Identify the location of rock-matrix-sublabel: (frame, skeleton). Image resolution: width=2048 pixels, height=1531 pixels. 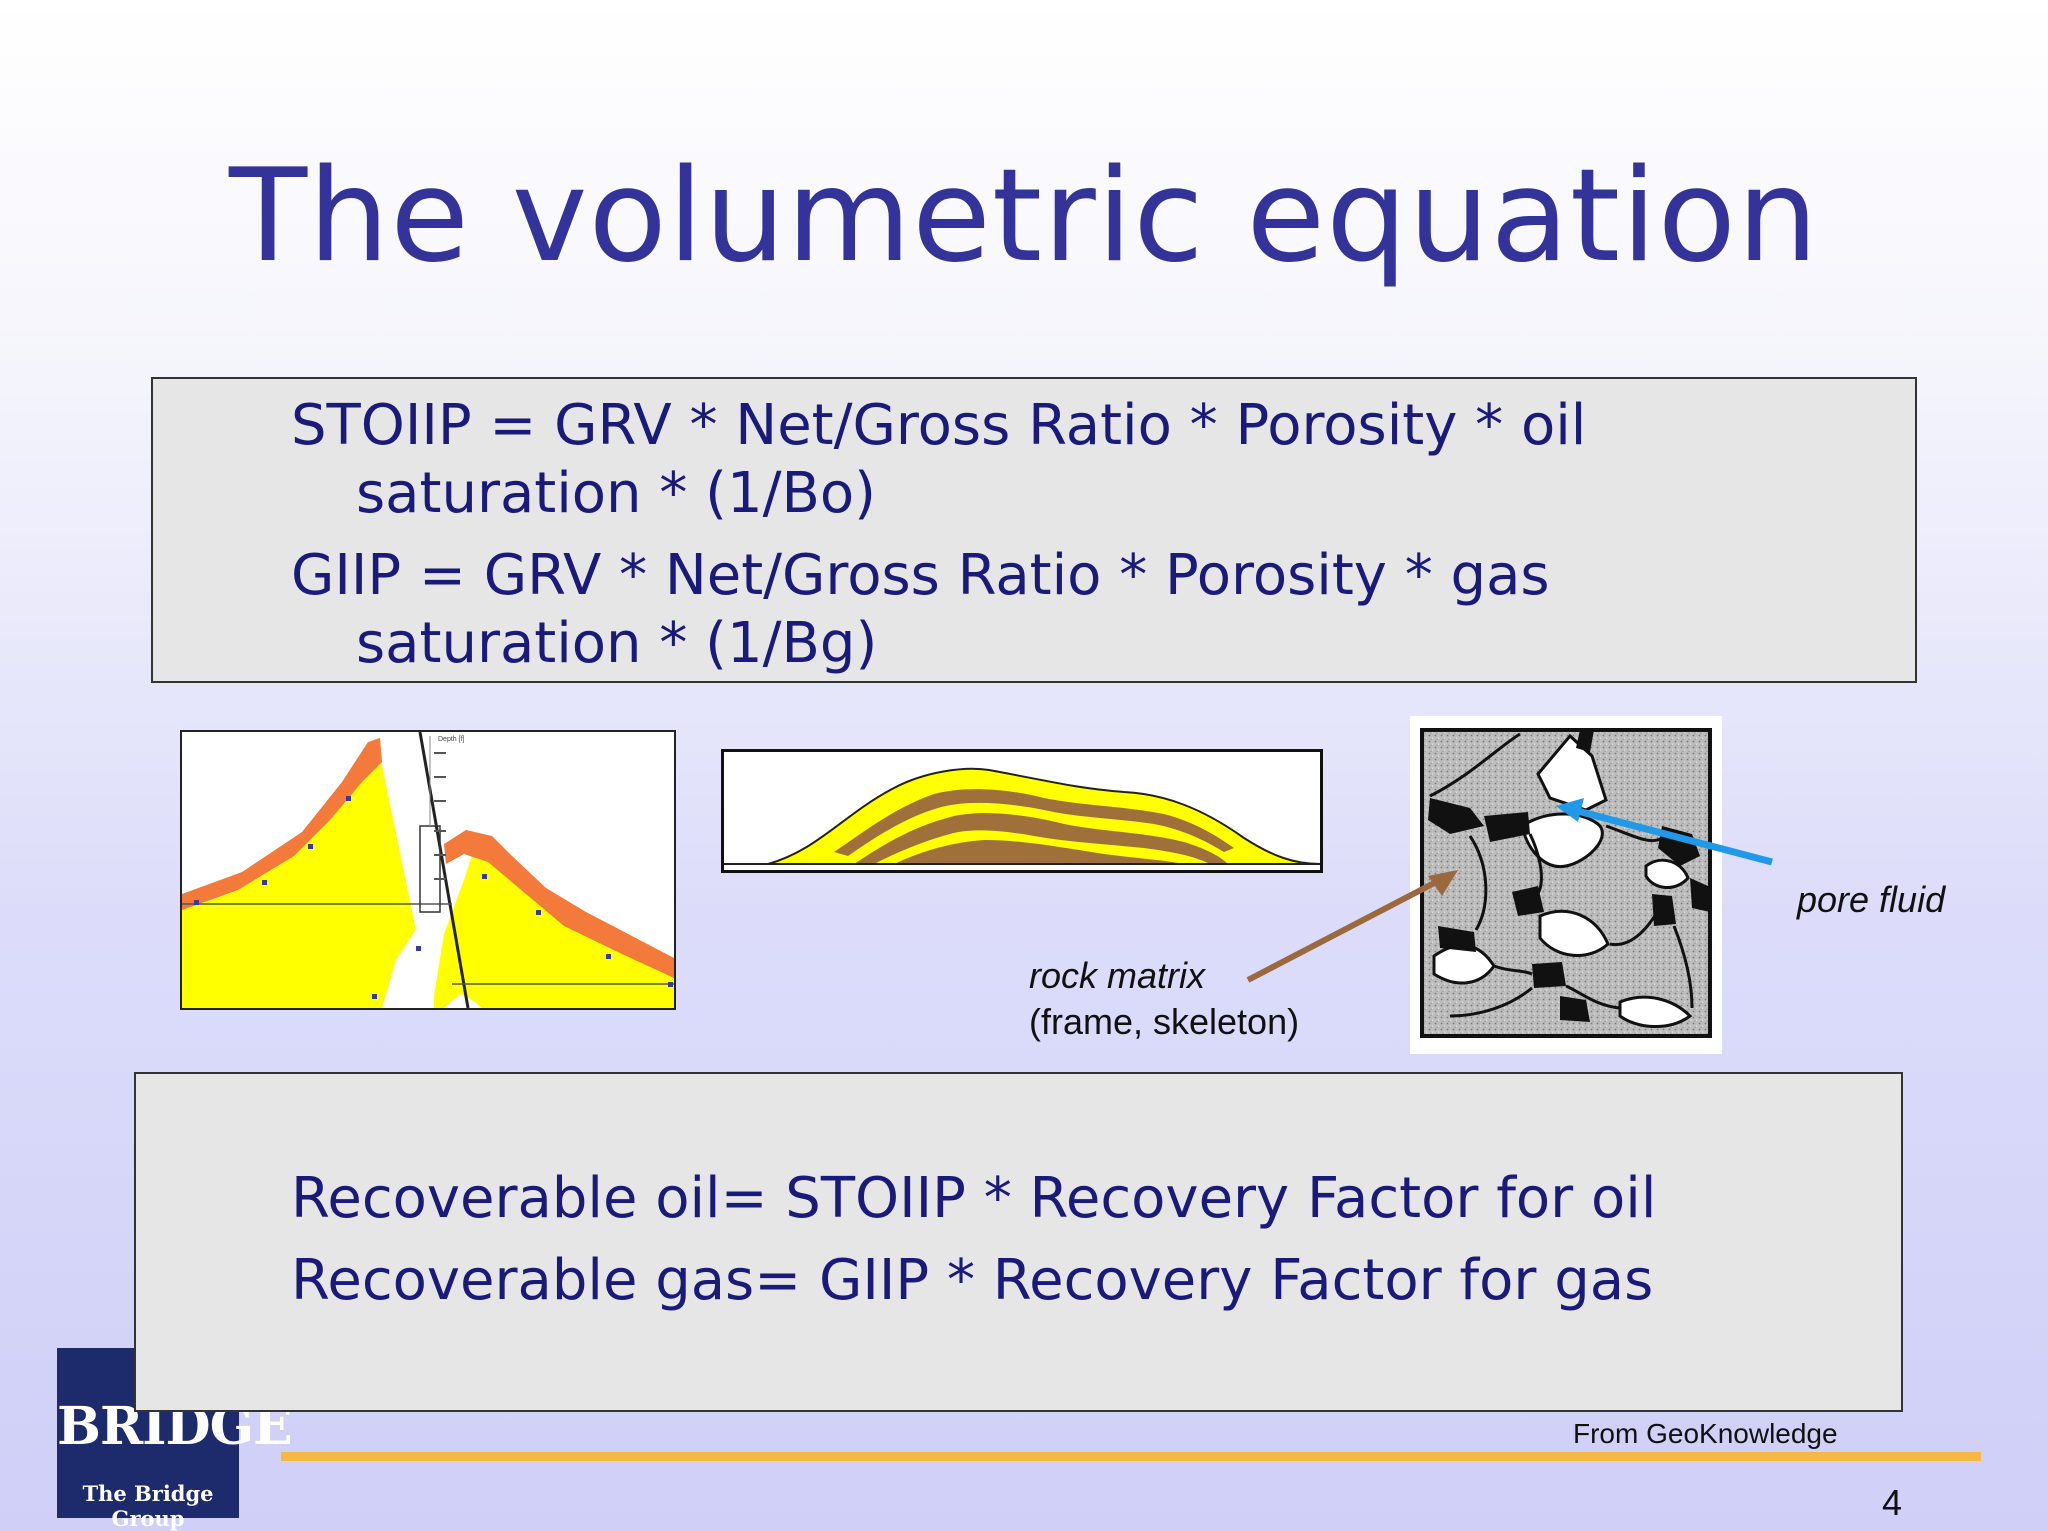
(1164, 1021).